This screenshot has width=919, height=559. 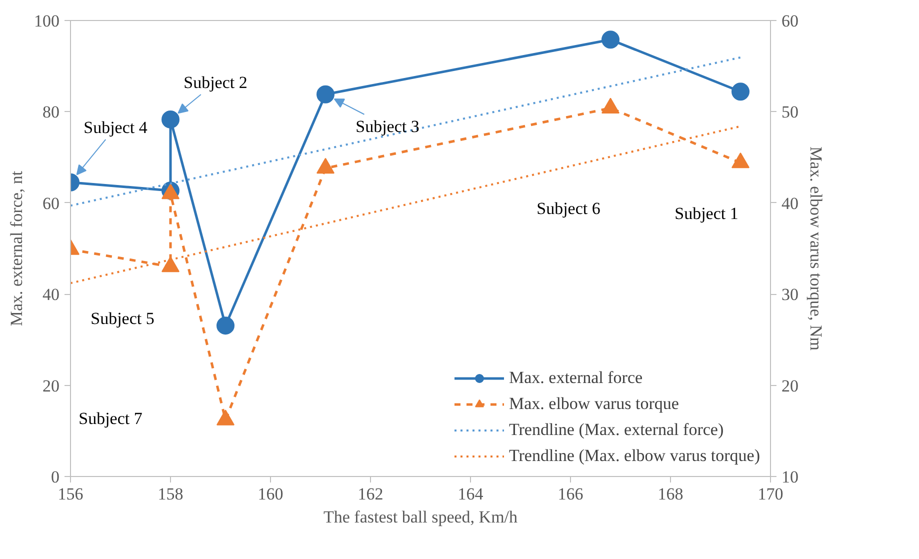 I want to click on x-tick-label: 162, so click(x=371, y=494).